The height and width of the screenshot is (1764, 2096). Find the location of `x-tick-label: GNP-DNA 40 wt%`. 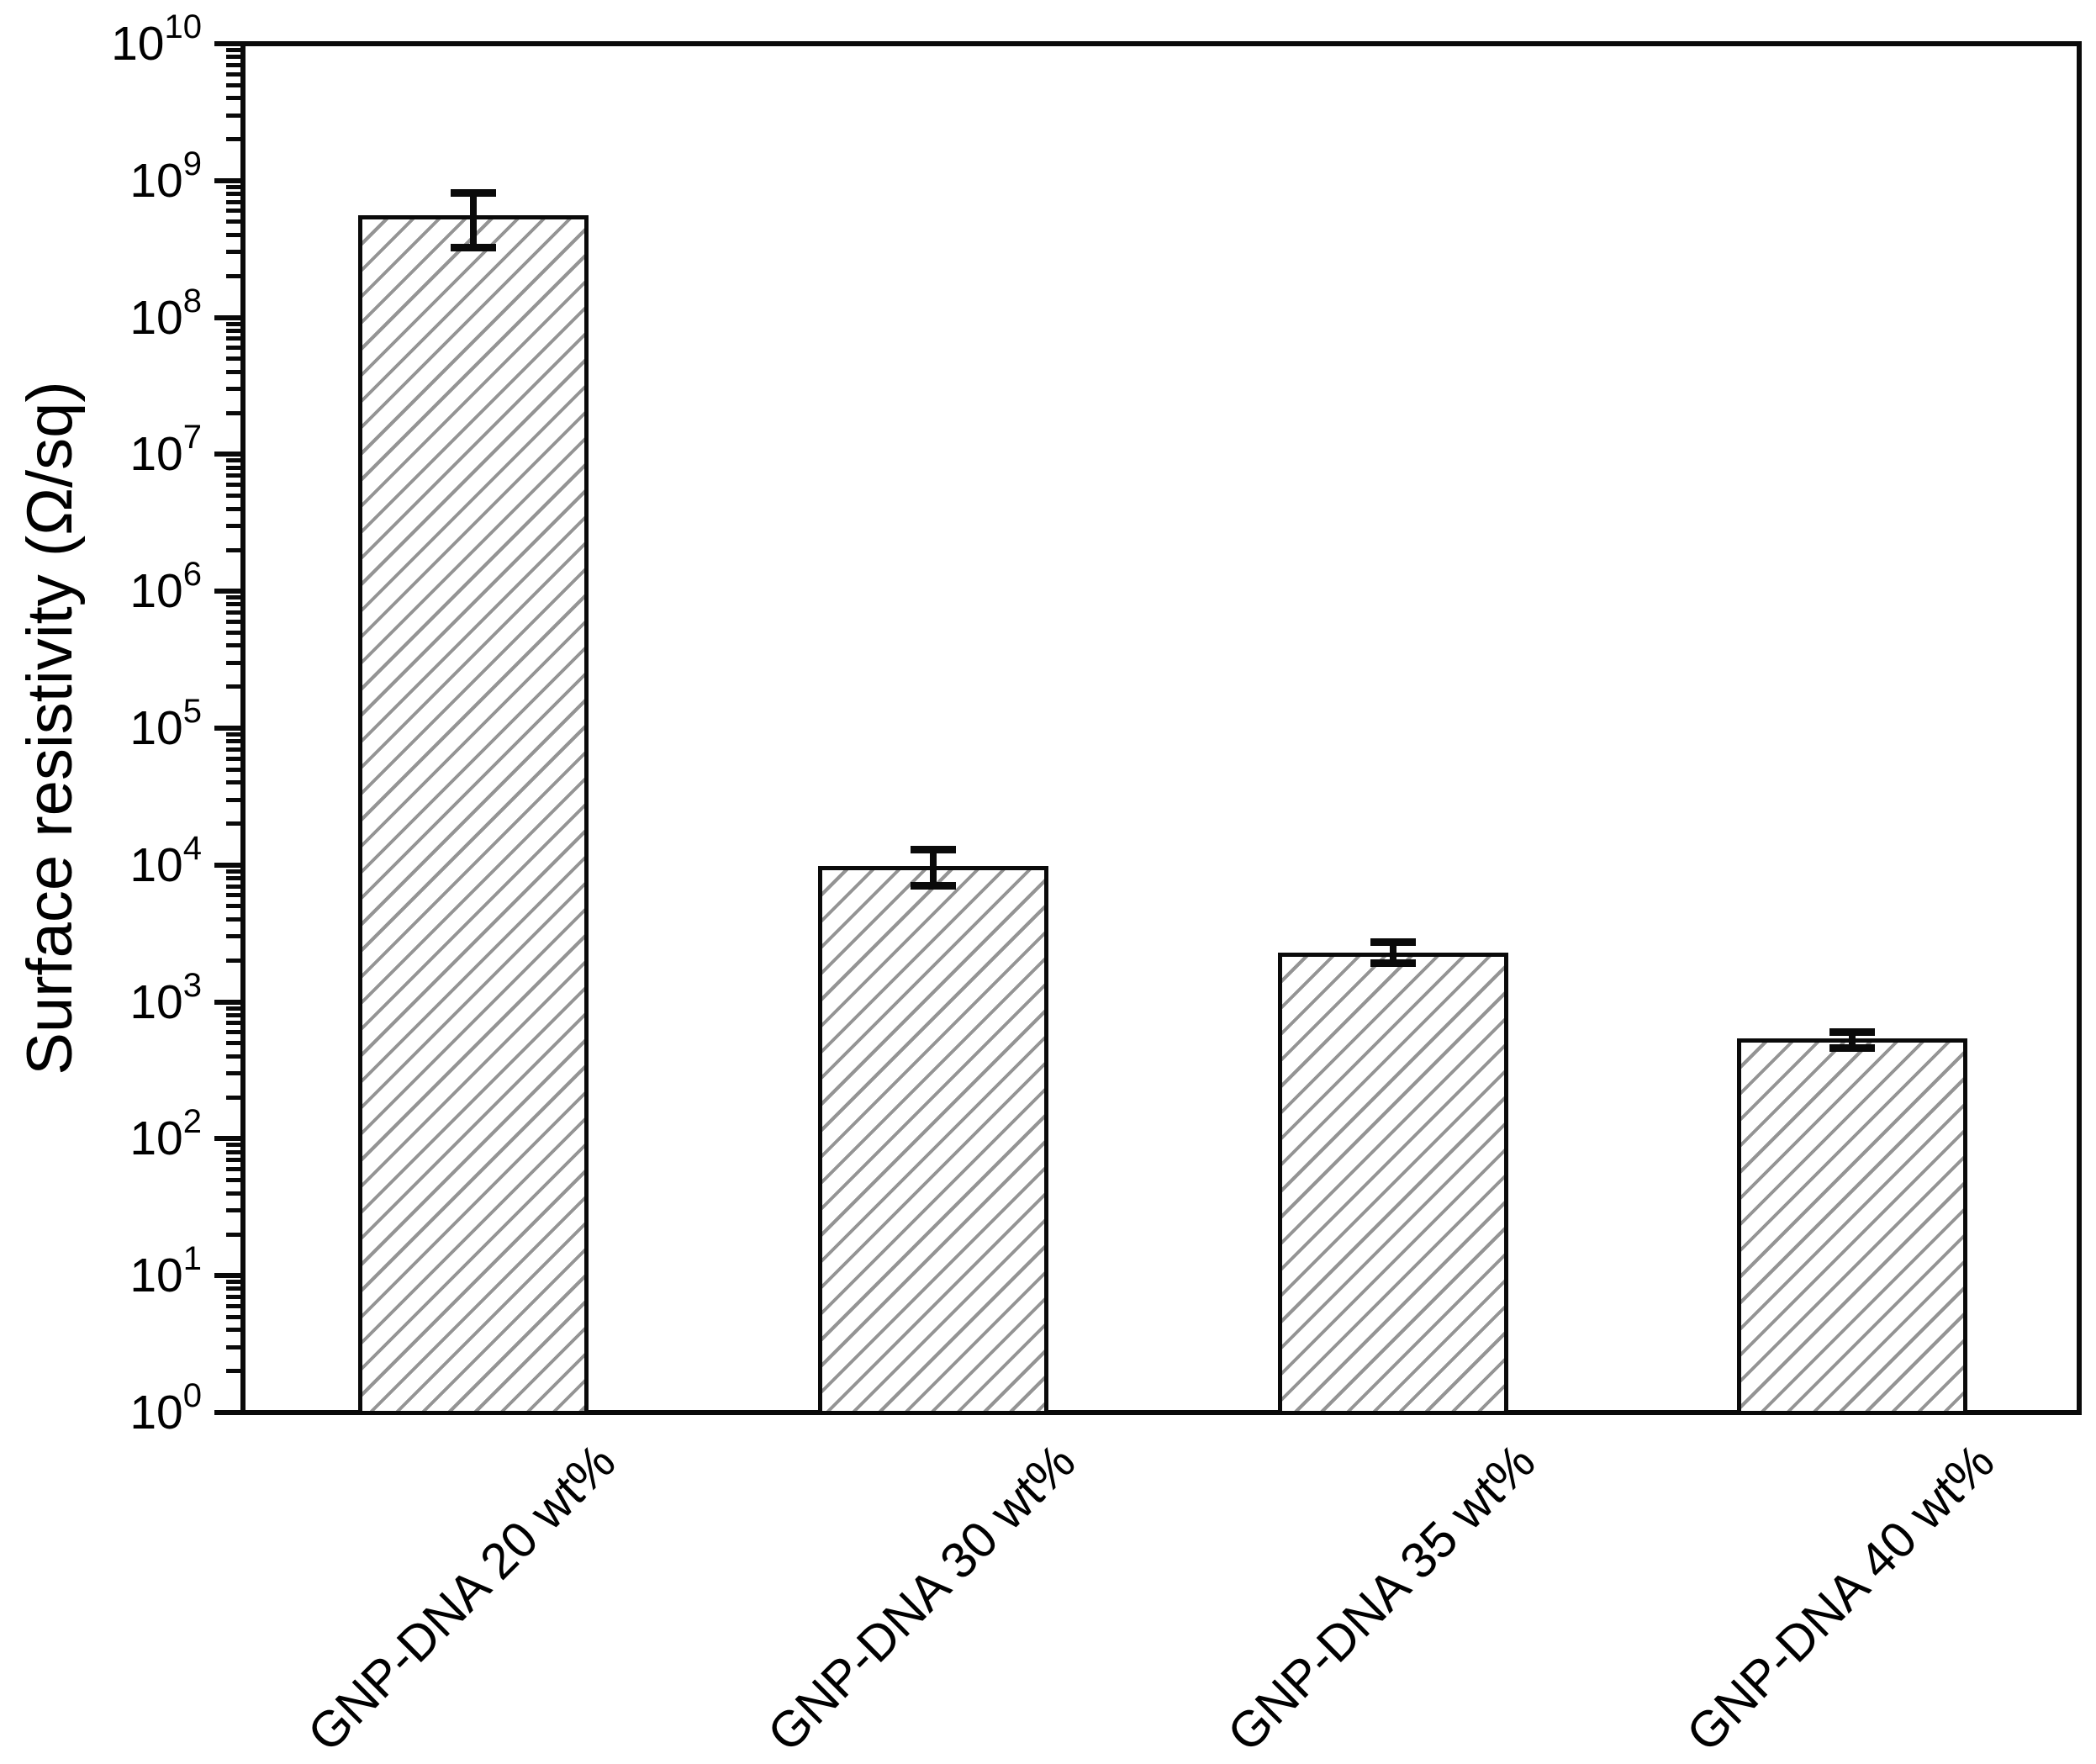

x-tick-label: GNP-DNA 40 wt% is located at coordinates (1840, 1597).